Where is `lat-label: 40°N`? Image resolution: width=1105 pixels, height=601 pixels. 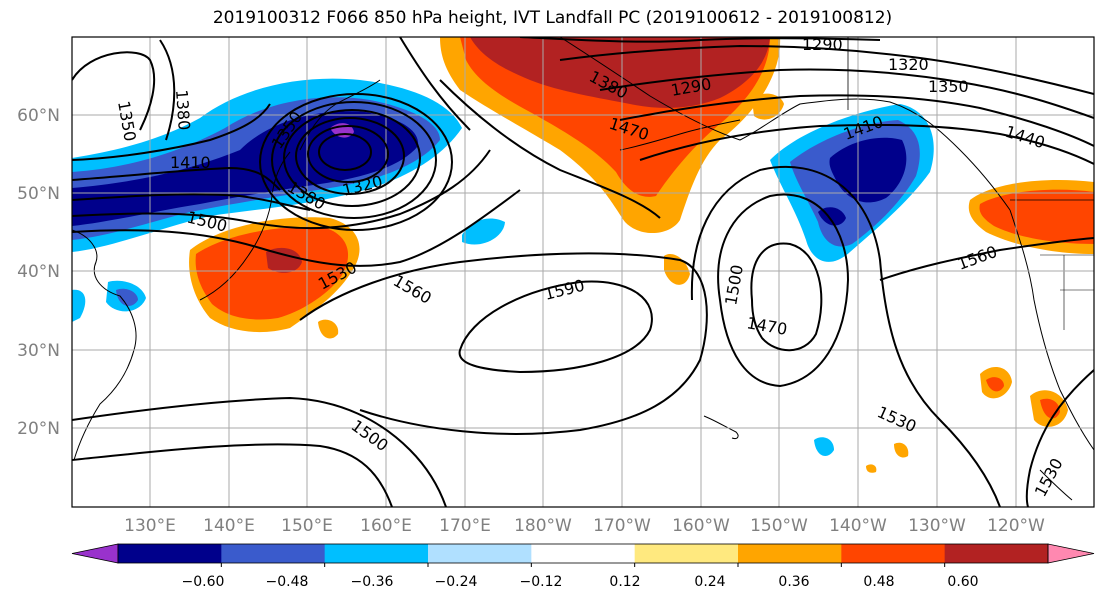
lat-label: 40°N is located at coordinates (38, 272).